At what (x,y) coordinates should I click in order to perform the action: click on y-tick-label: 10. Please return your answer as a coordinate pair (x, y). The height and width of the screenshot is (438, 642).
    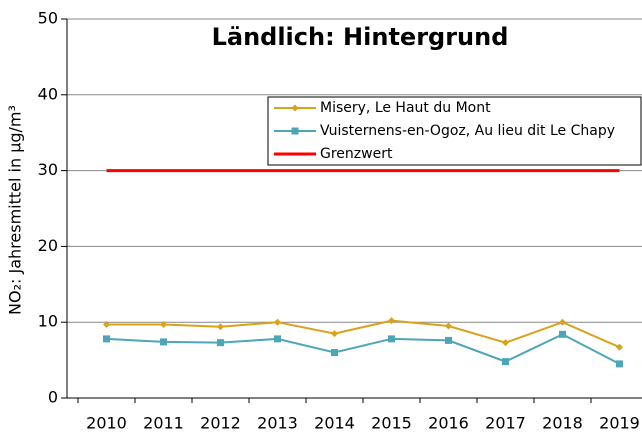
    Looking at the image, I should click on (48, 321).